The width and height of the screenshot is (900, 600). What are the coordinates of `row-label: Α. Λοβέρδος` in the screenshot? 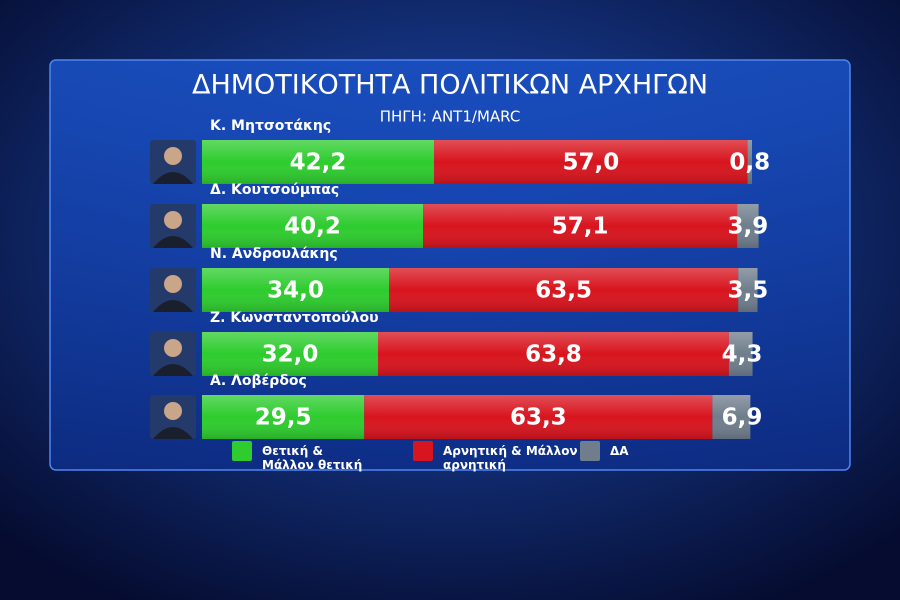 It's located at (258, 381).